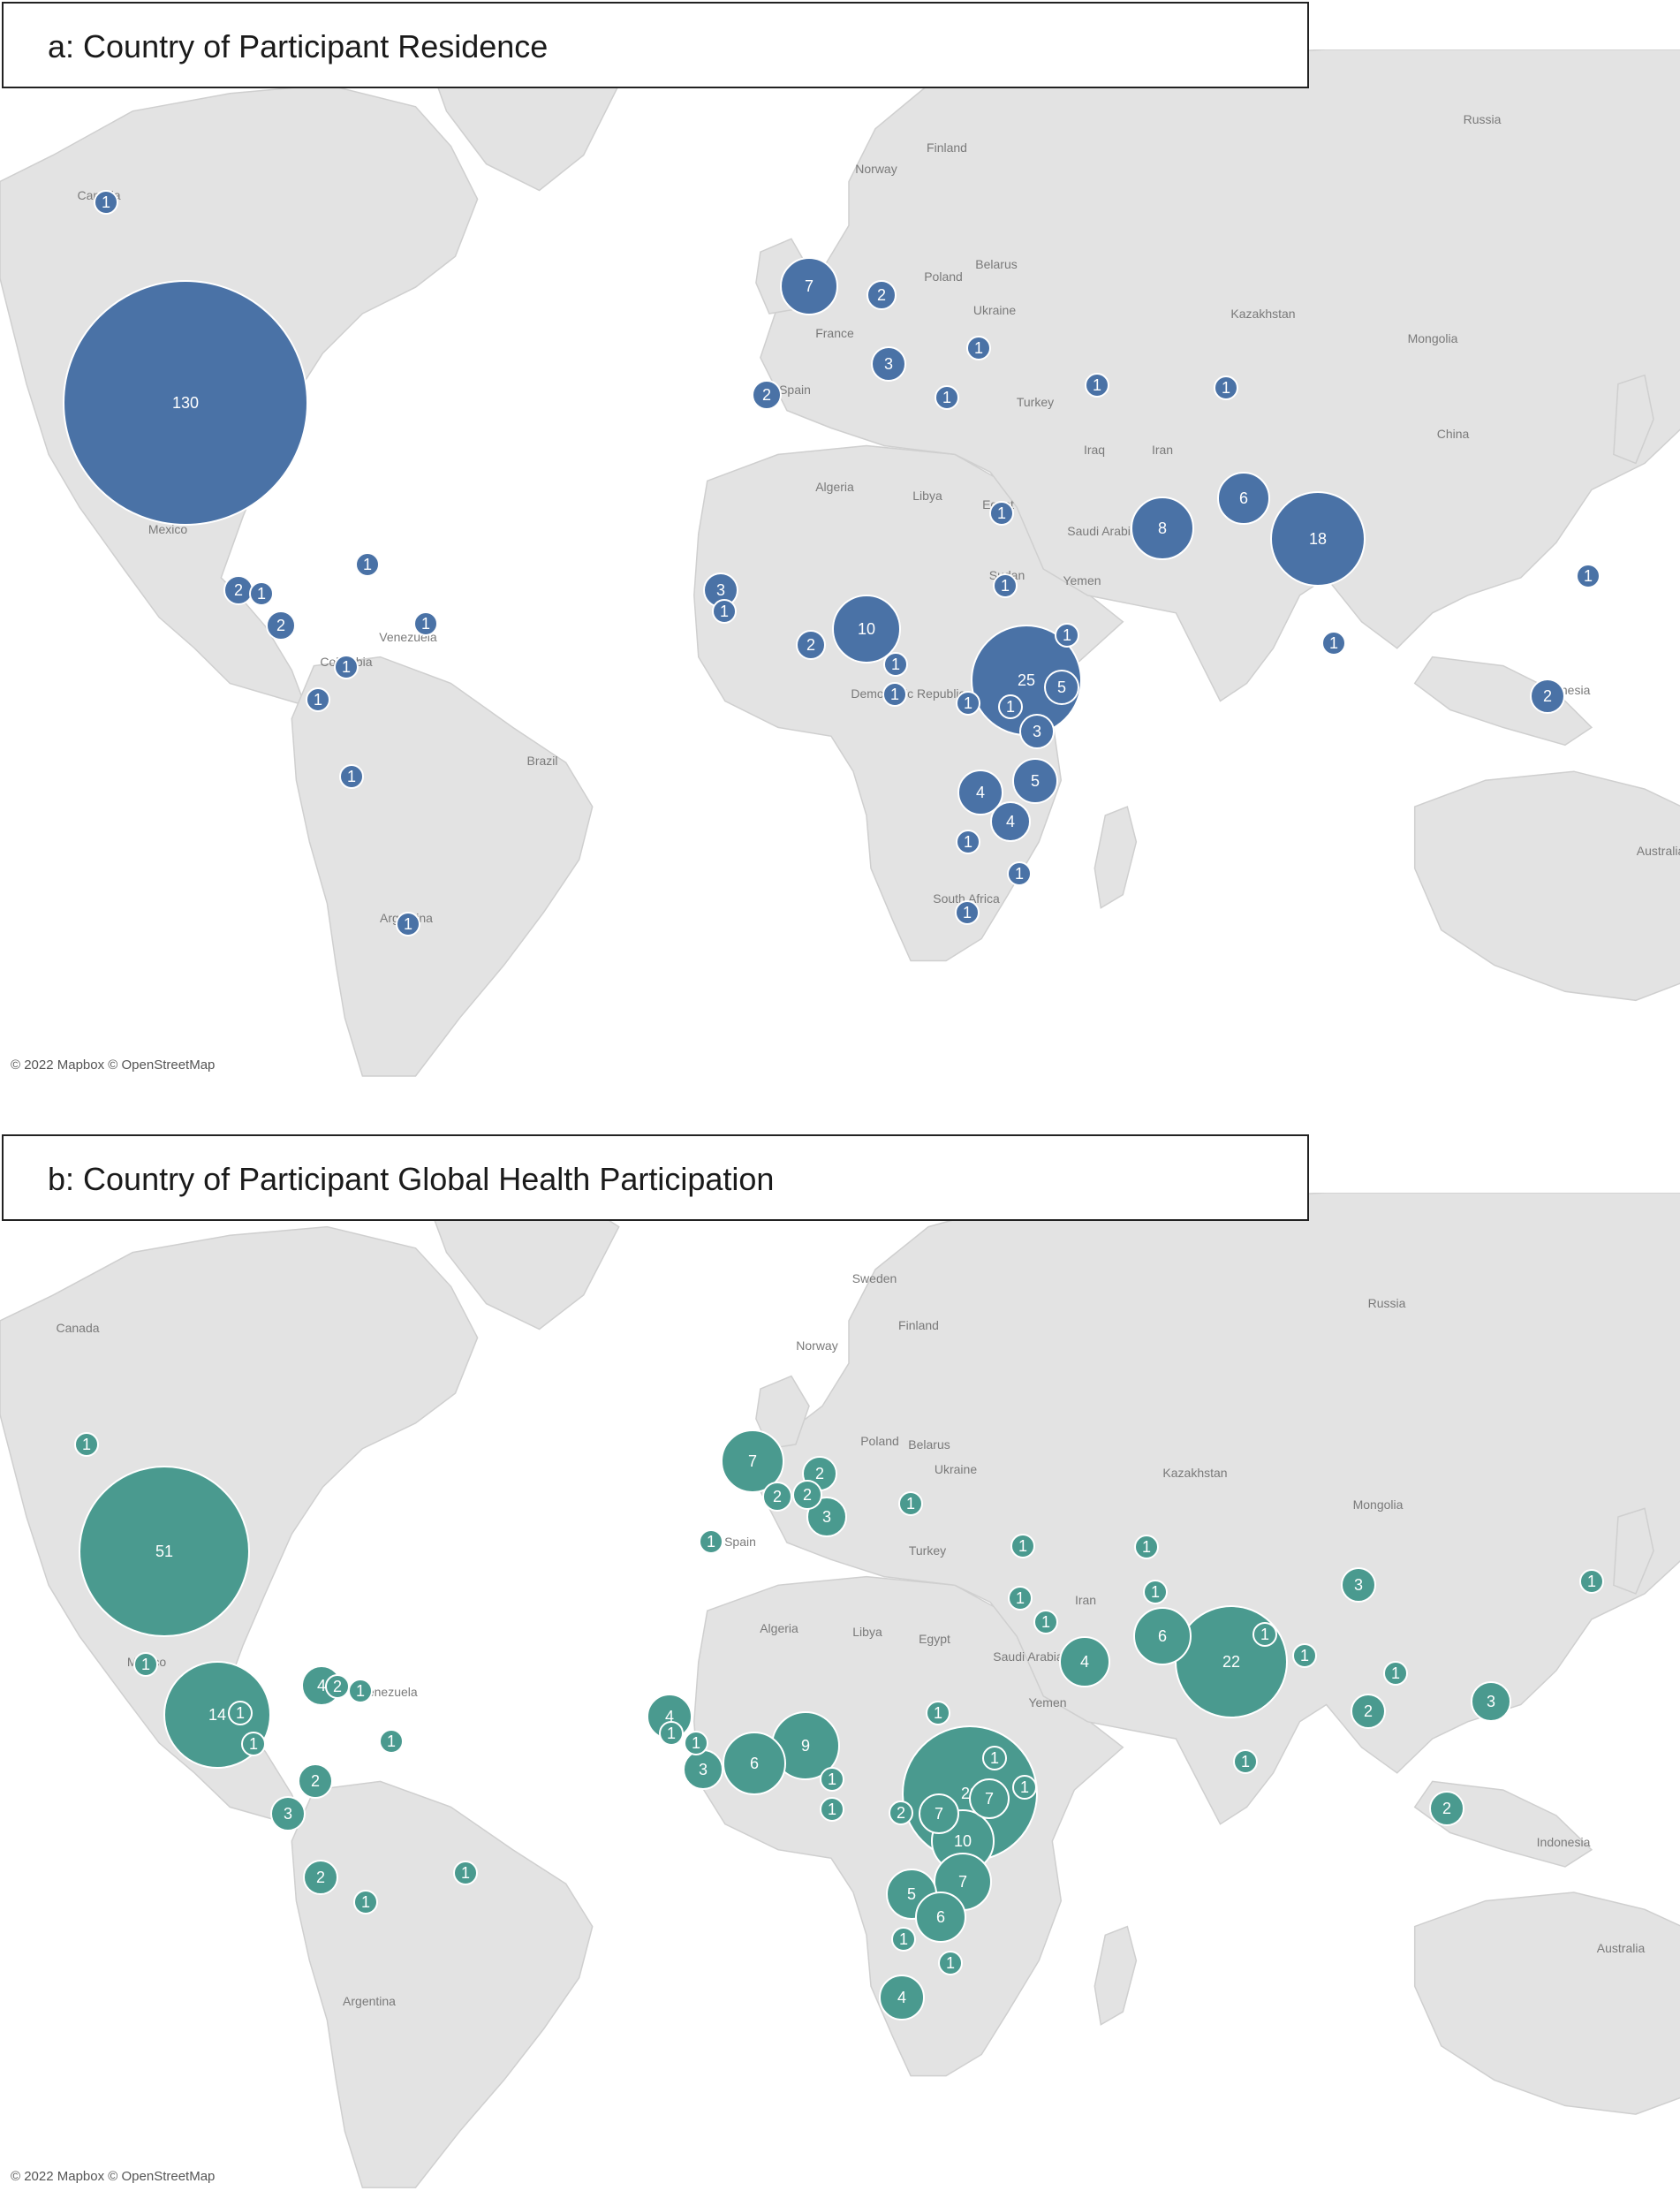 The height and width of the screenshot is (2191, 1680). I want to click on country-count-bubble: 10, so click(866, 629).